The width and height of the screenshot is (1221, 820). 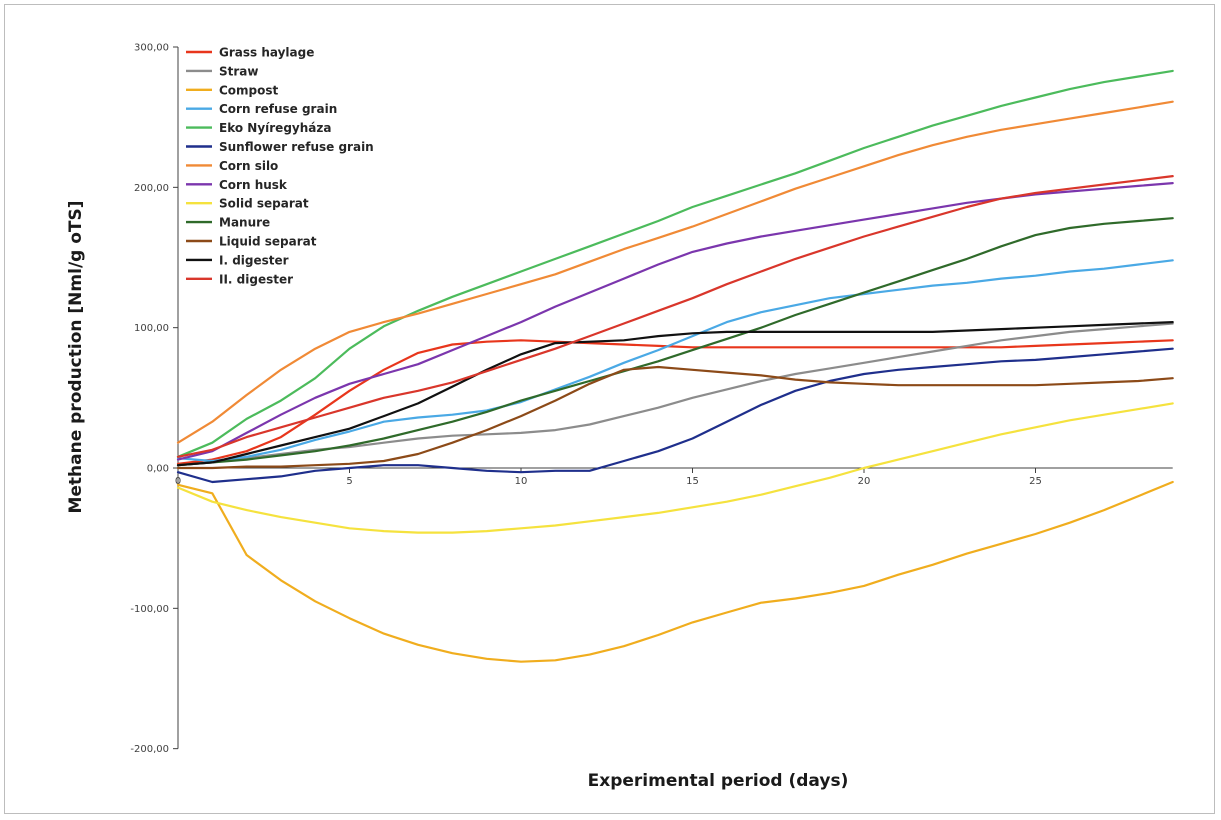 What do you see at coordinates (349, 481) in the screenshot?
I see `x-tick-label: 5` at bounding box center [349, 481].